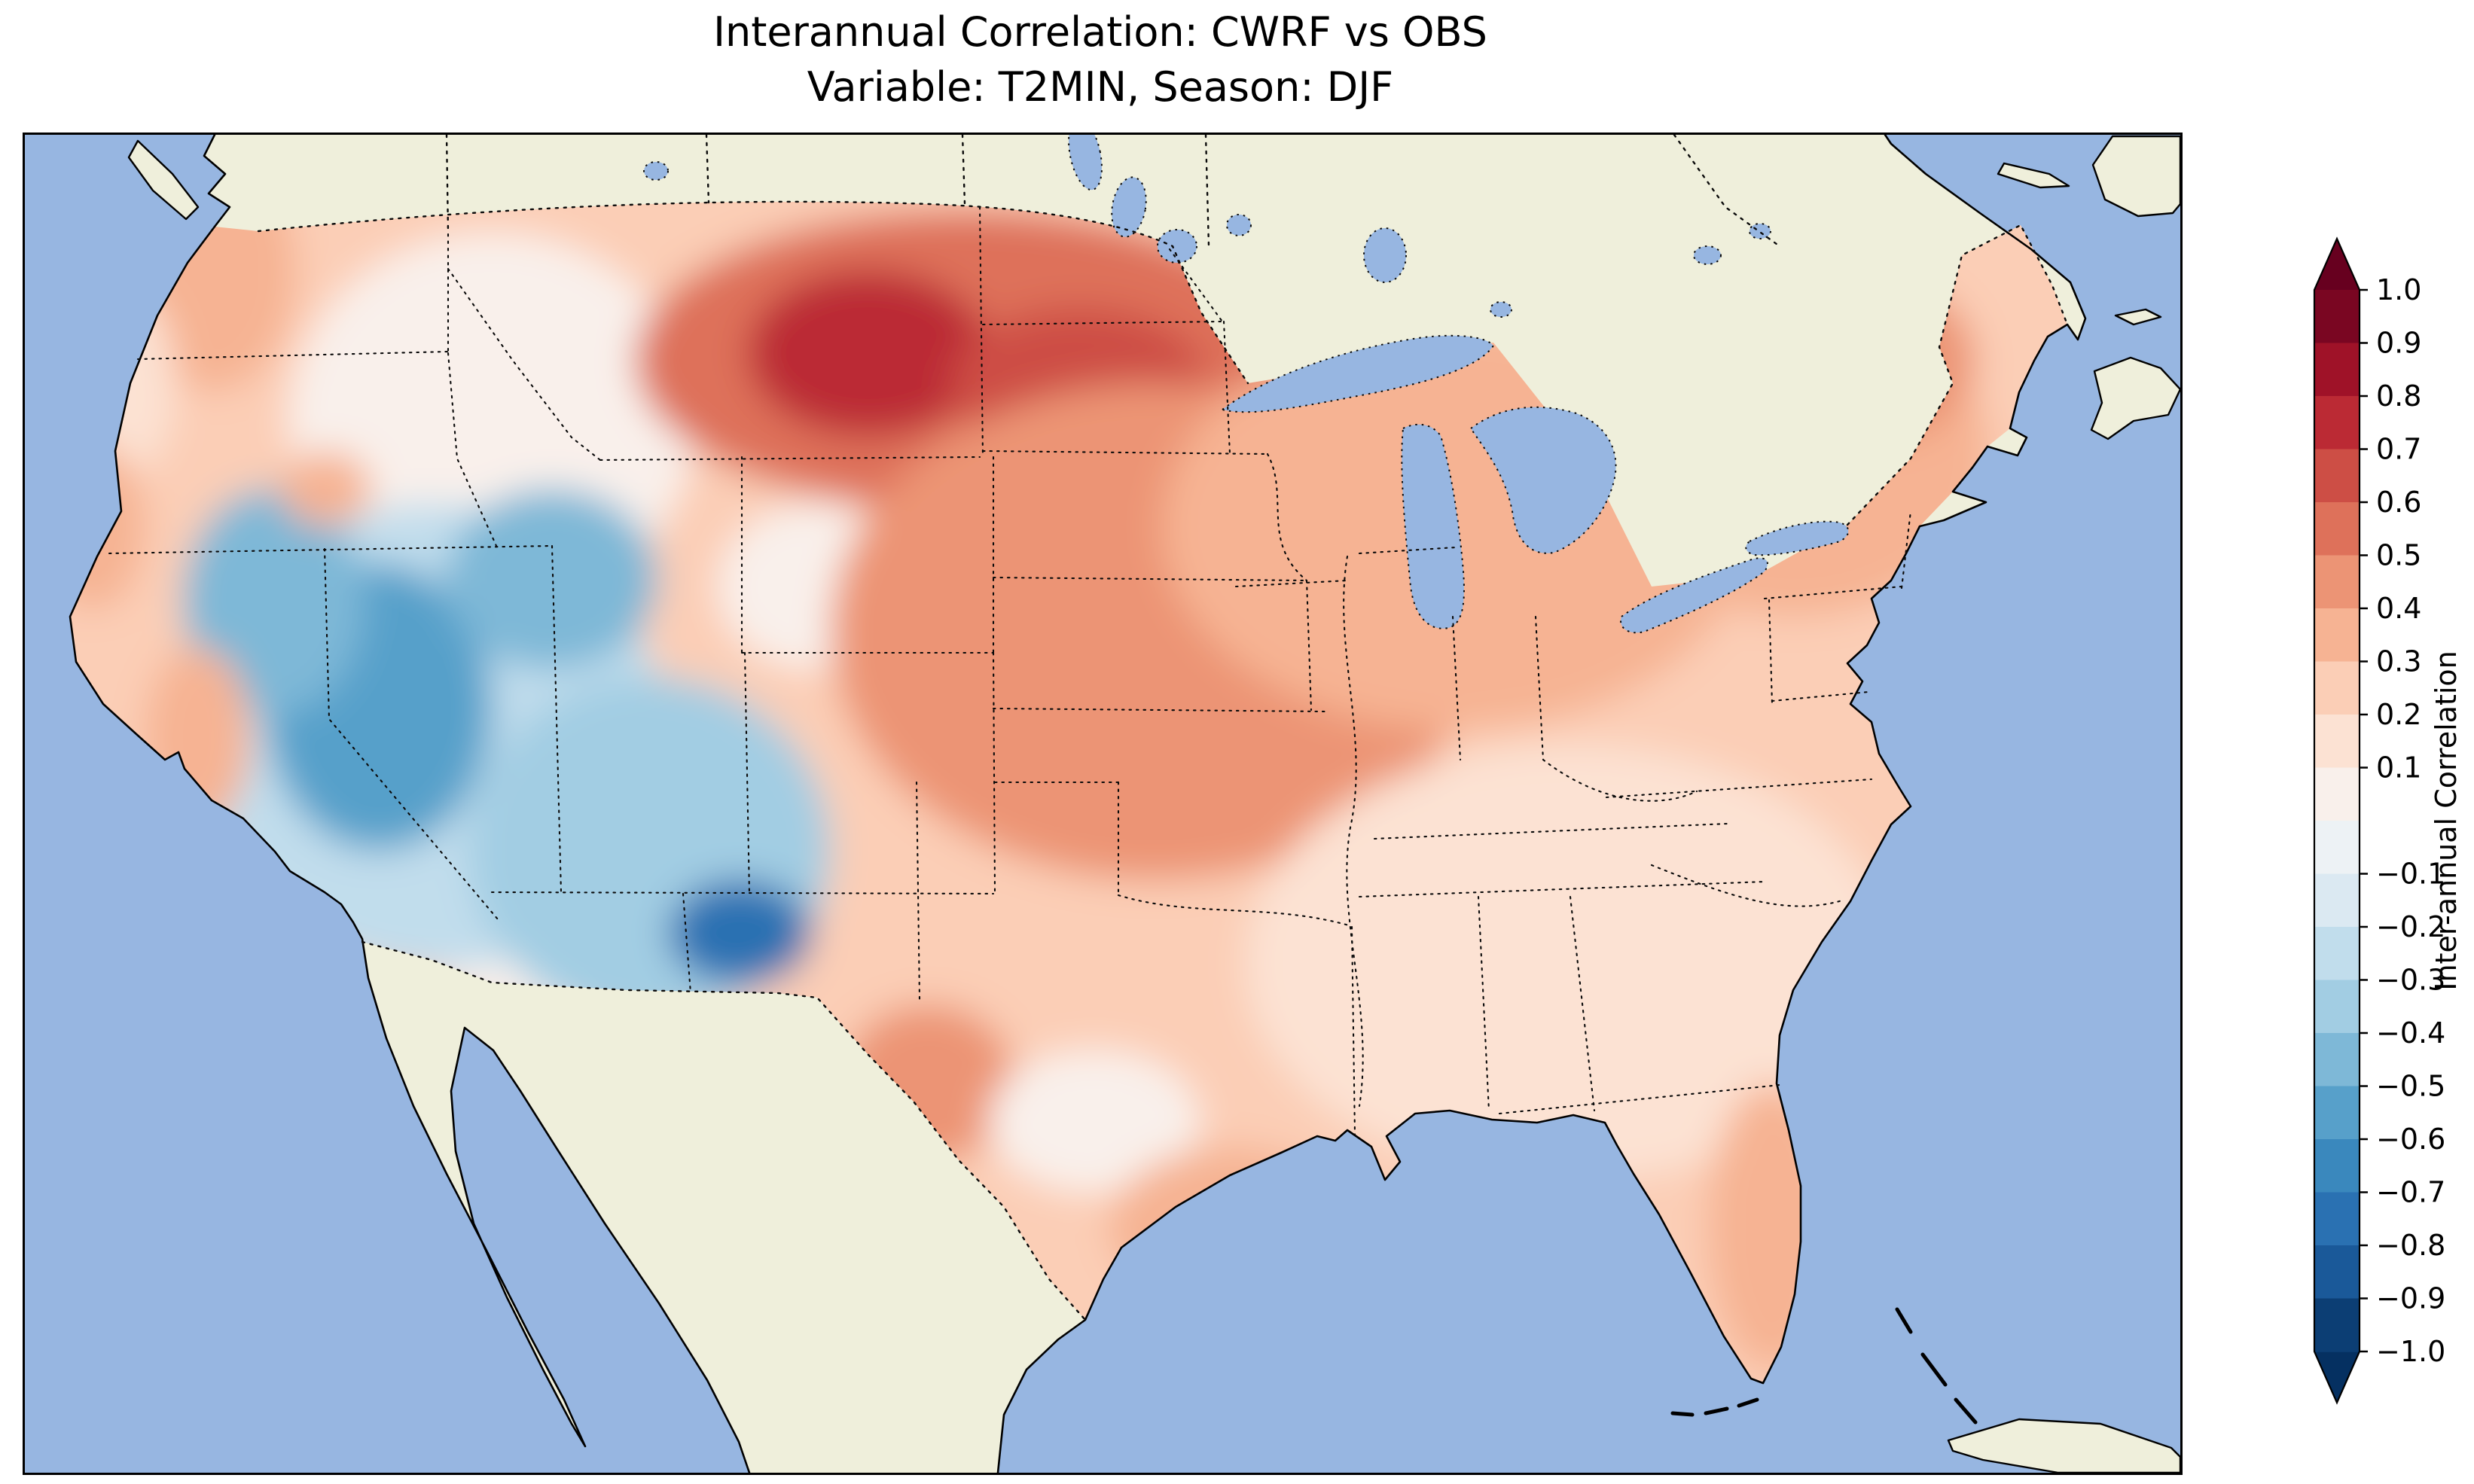 This screenshot has height=1484, width=2474. I want to click on prince-edward-island, so click(2138, 317).